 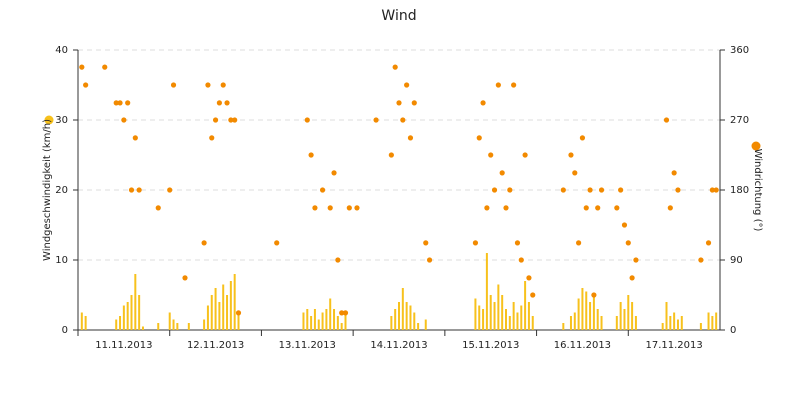 What do you see at coordinates (398, 16) in the screenshot?
I see `chart-title: Wind` at bounding box center [398, 16].